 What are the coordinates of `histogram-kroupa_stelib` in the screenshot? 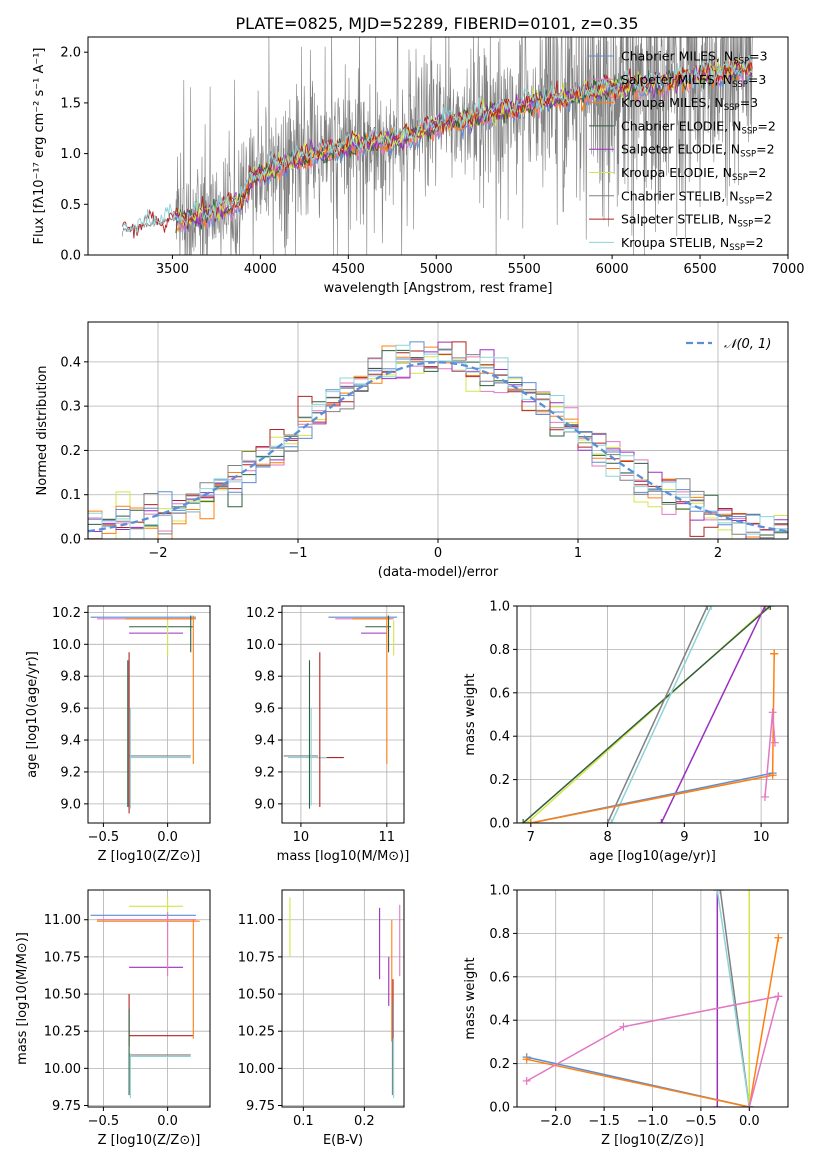 It's located at (438, 441).